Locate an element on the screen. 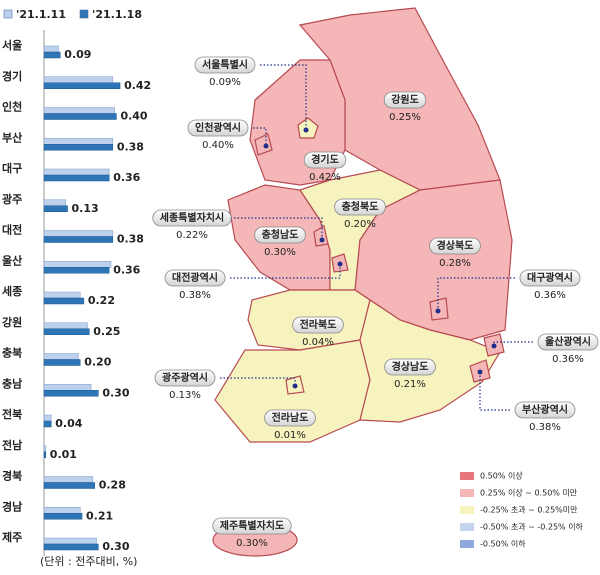  category-label: 전북 is located at coordinates (12, 414).